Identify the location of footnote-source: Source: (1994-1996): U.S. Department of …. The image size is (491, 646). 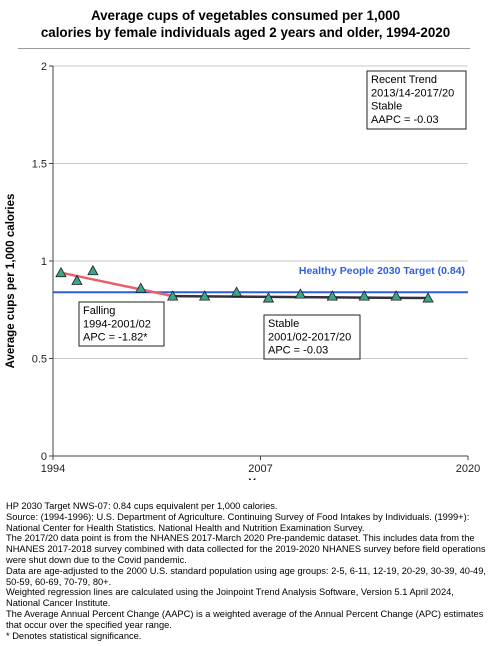
(239, 522).